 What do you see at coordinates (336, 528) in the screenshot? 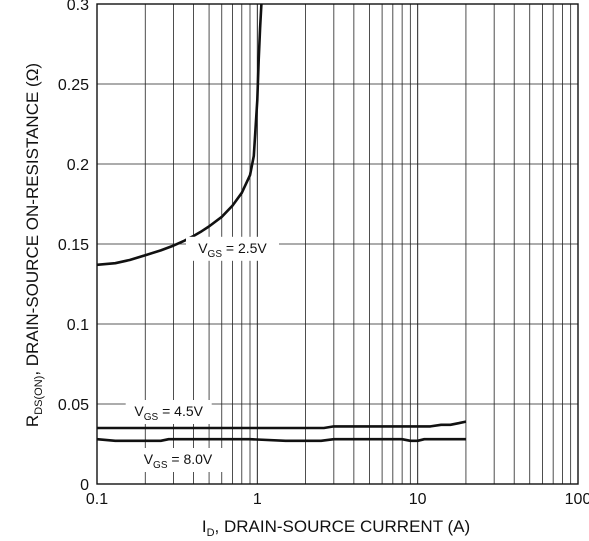
I see `x-axis-title: ID, DRAIN-SOURCE CURRENT (A)` at bounding box center [336, 528].